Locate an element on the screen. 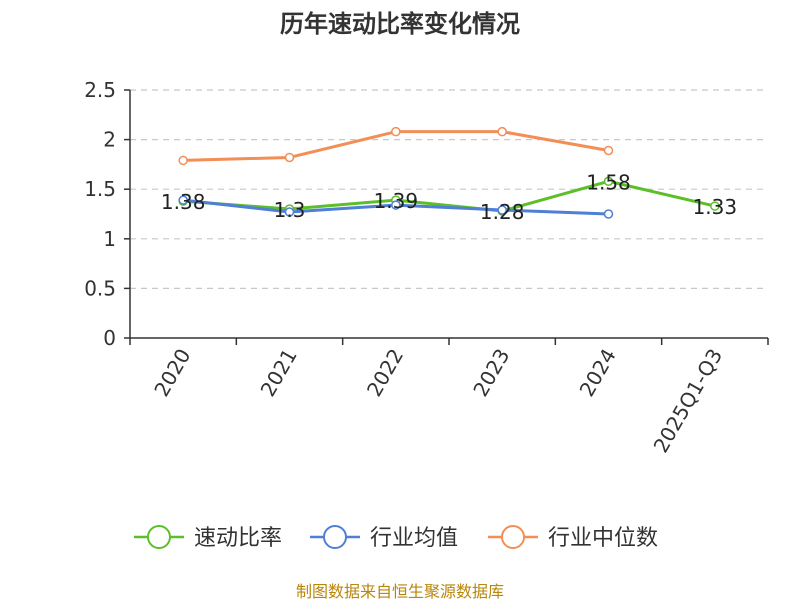 This screenshot has width=800, height=602. y-tick-label: 0 is located at coordinates (109, 338).